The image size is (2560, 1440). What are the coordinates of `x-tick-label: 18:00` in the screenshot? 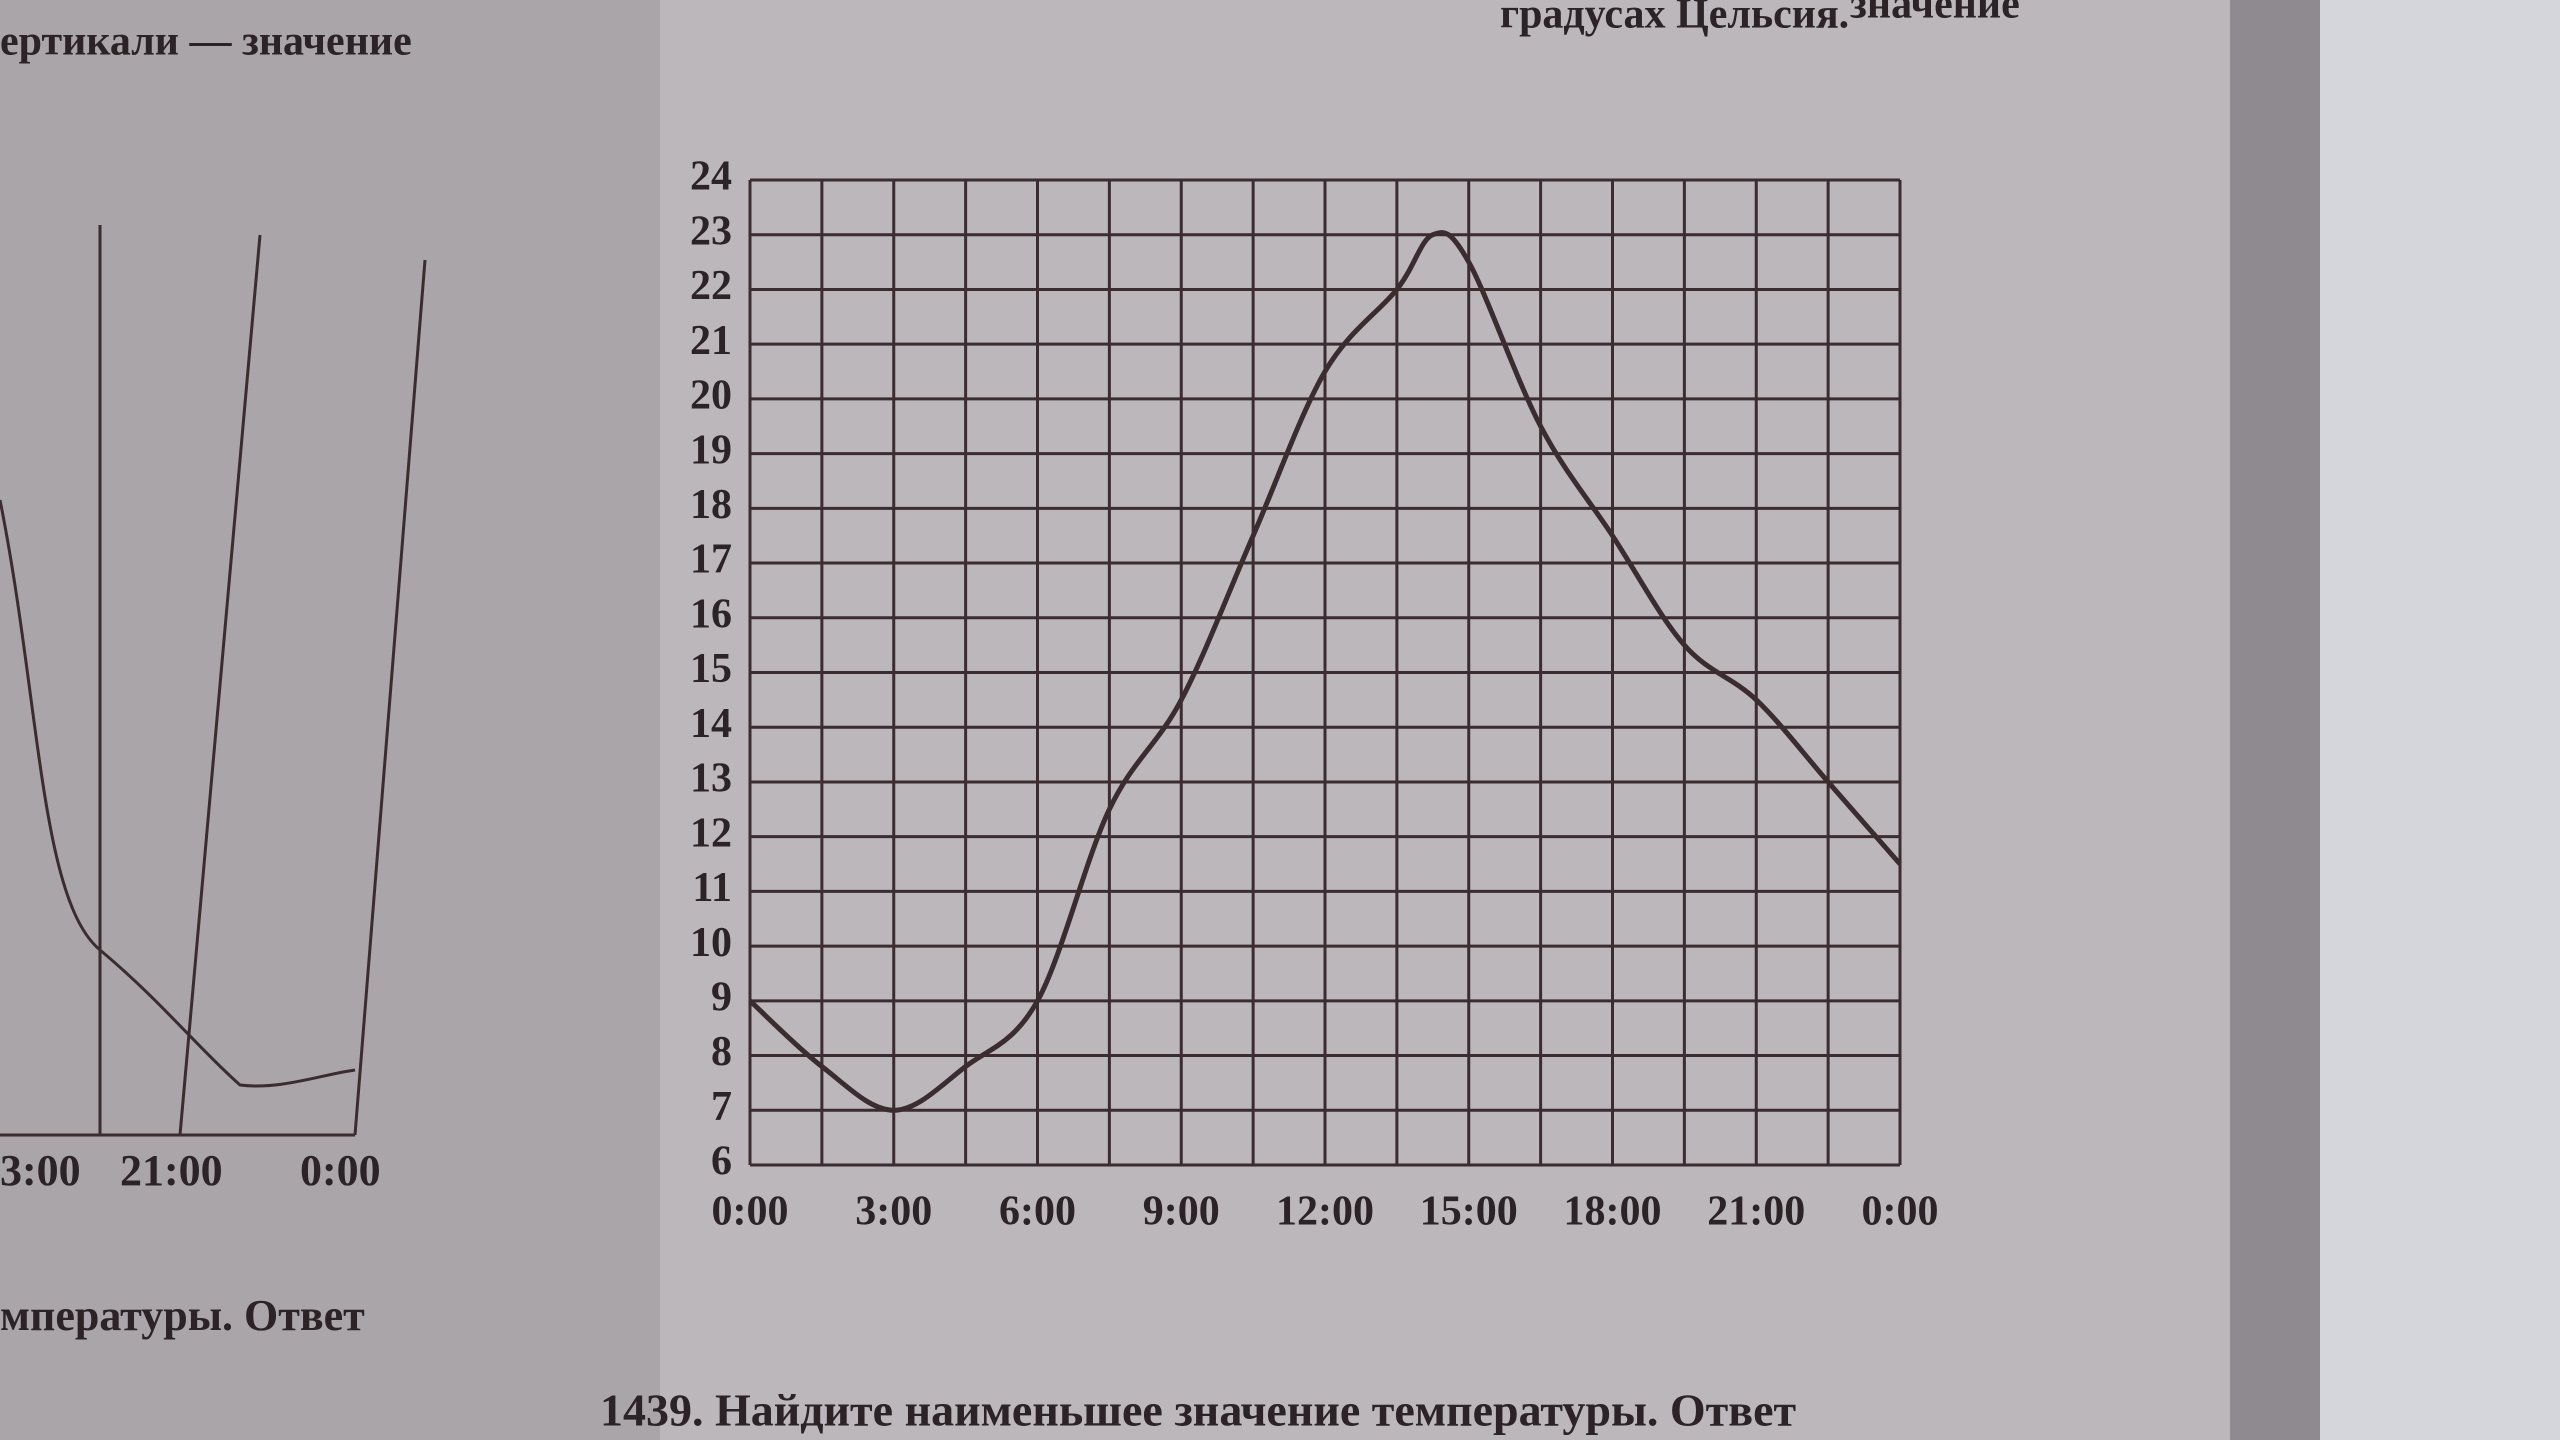 It's located at (1613, 1212).